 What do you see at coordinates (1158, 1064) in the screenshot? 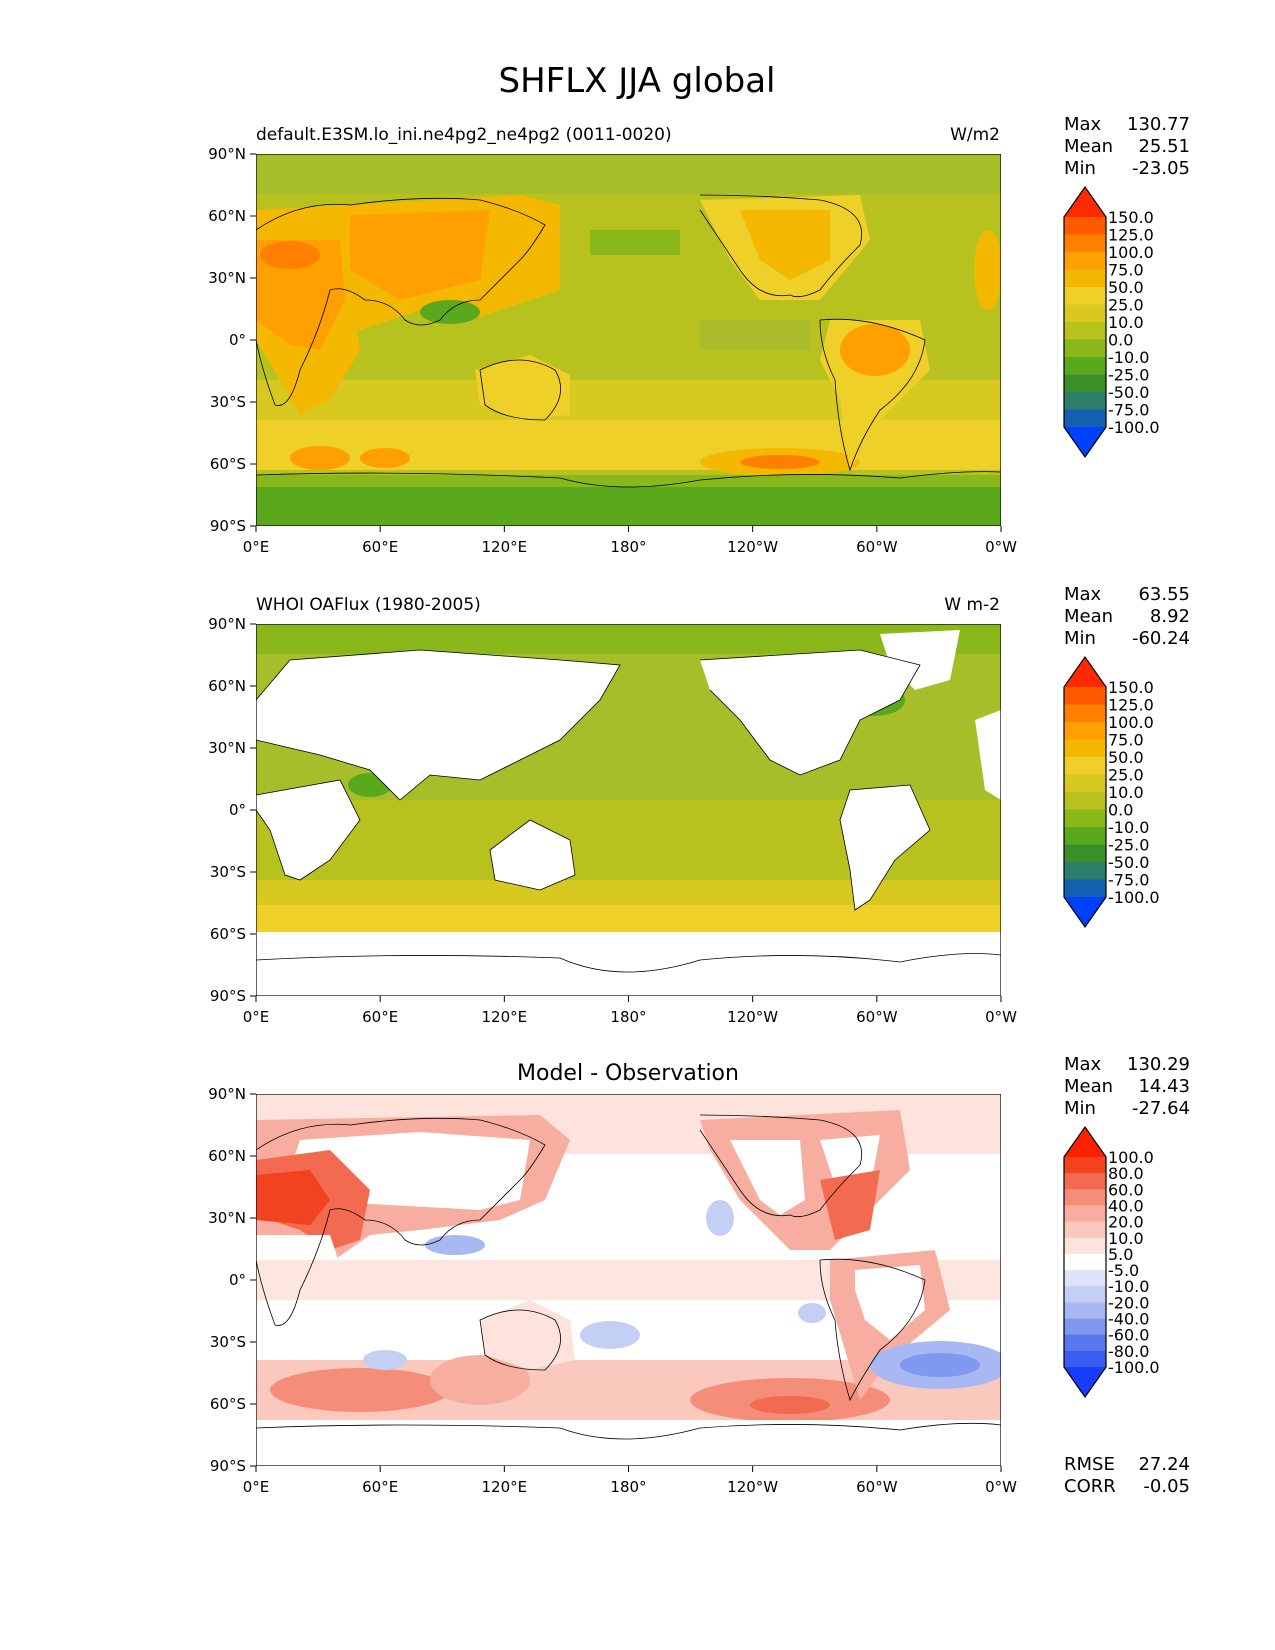
I see `diff-stat-value: 130.29` at bounding box center [1158, 1064].